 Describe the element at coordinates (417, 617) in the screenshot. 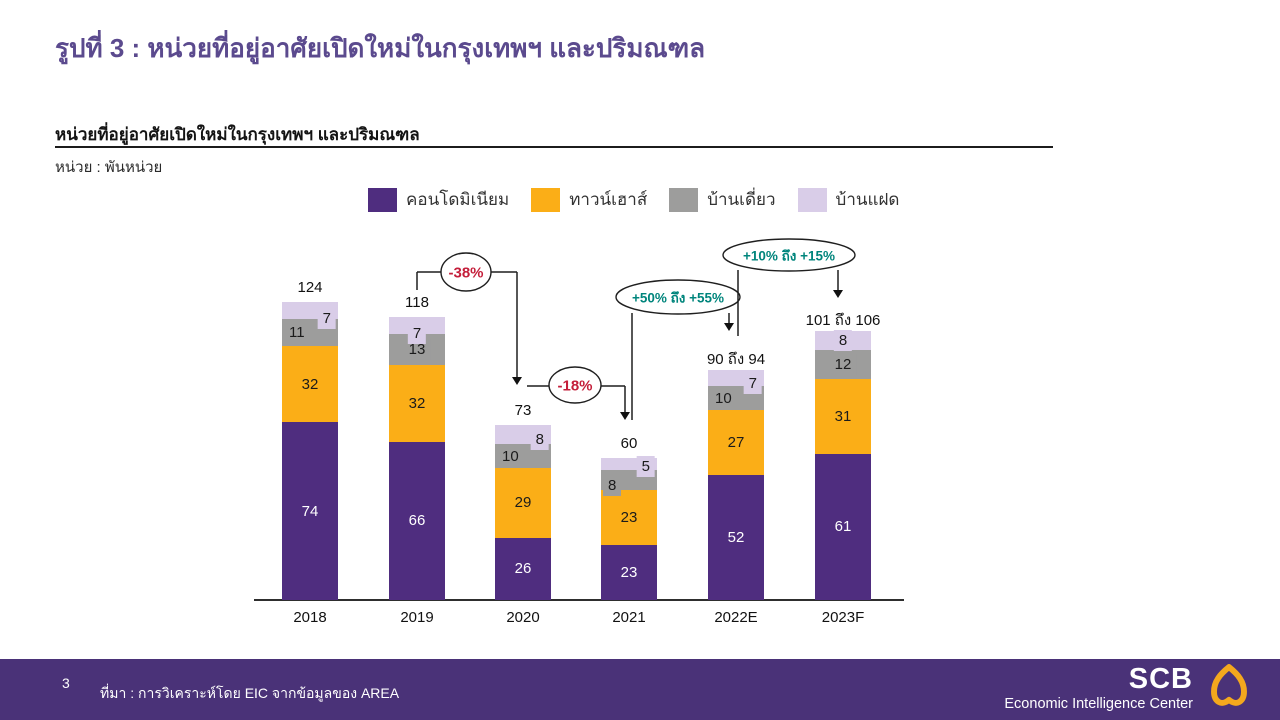

I see `category-label: 2019` at that location.